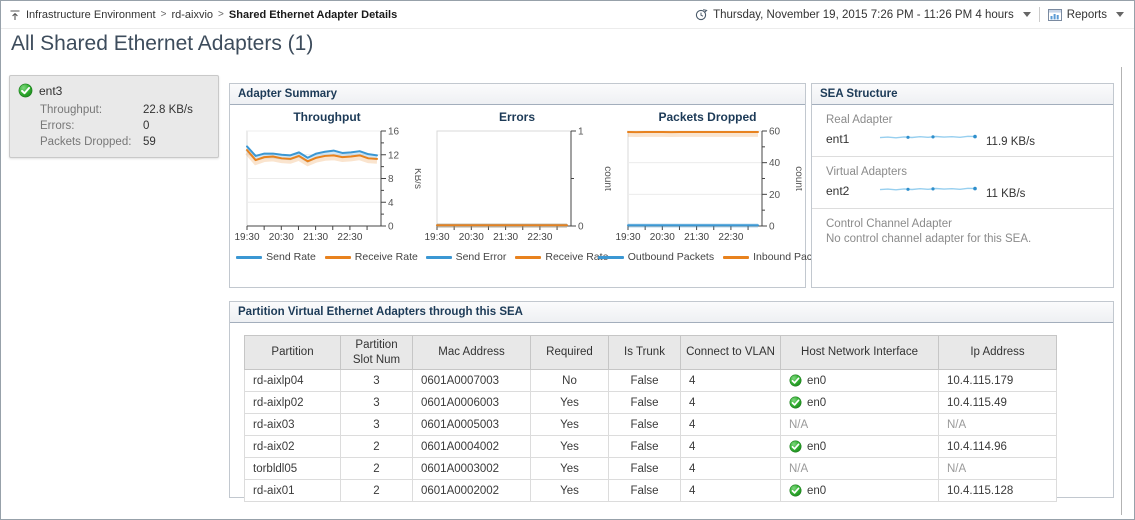  Describe the element at coordinates (977, 446) in the screenshot. I see `ip-address: 10.4.114.96` at that location.